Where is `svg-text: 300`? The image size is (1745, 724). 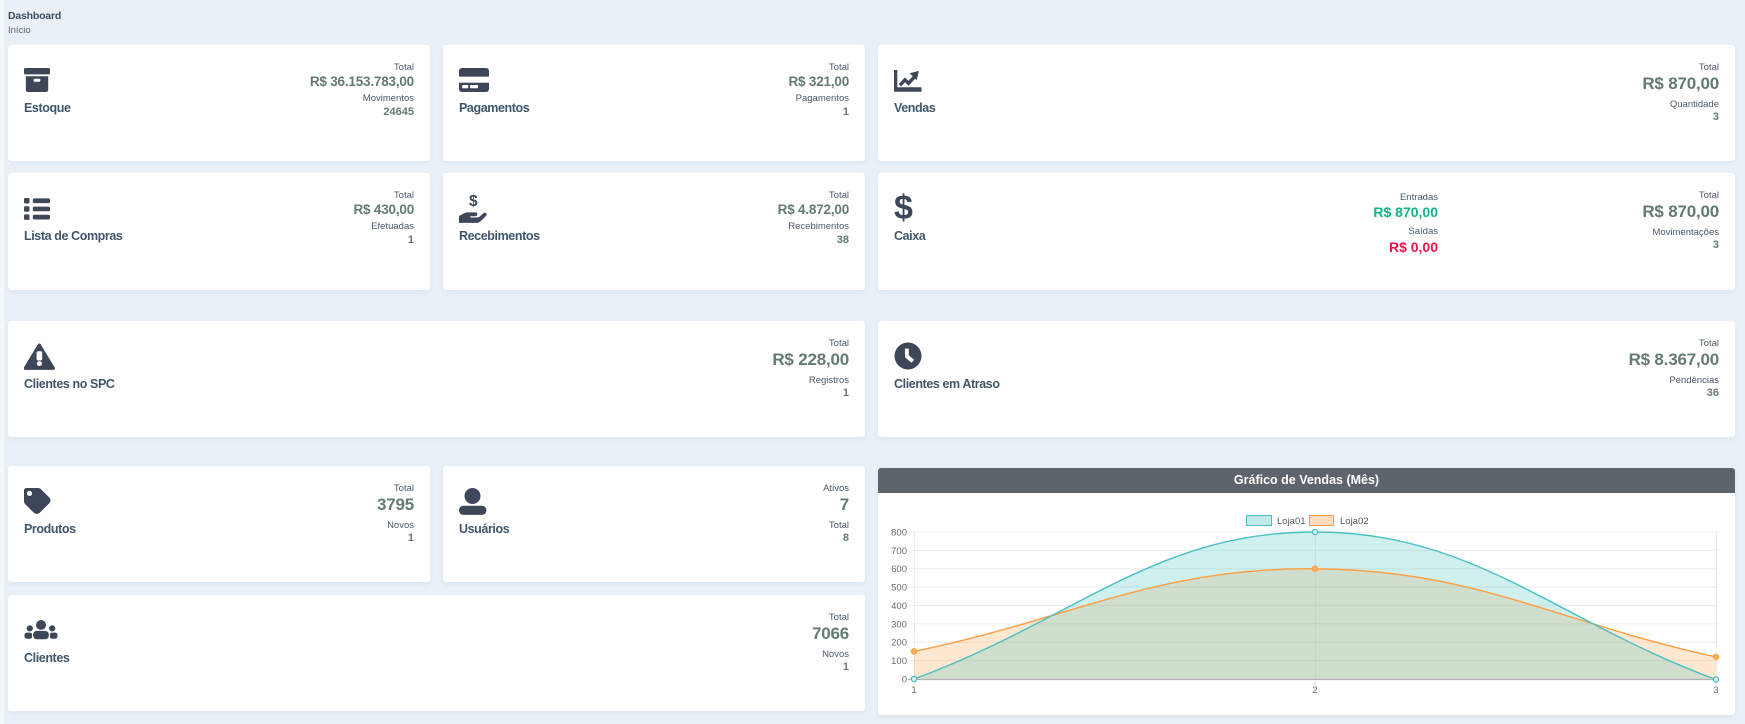 svg-text: 300 is located at coordinates (899, 624).